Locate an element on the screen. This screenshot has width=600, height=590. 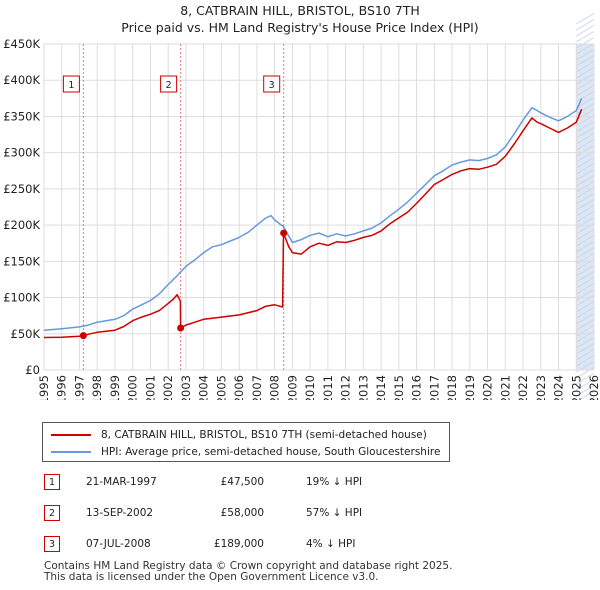
transaction-row: 1 21-MAR-1997 £47,500 19% ↓ HPI is located at coordinates (254, 483).